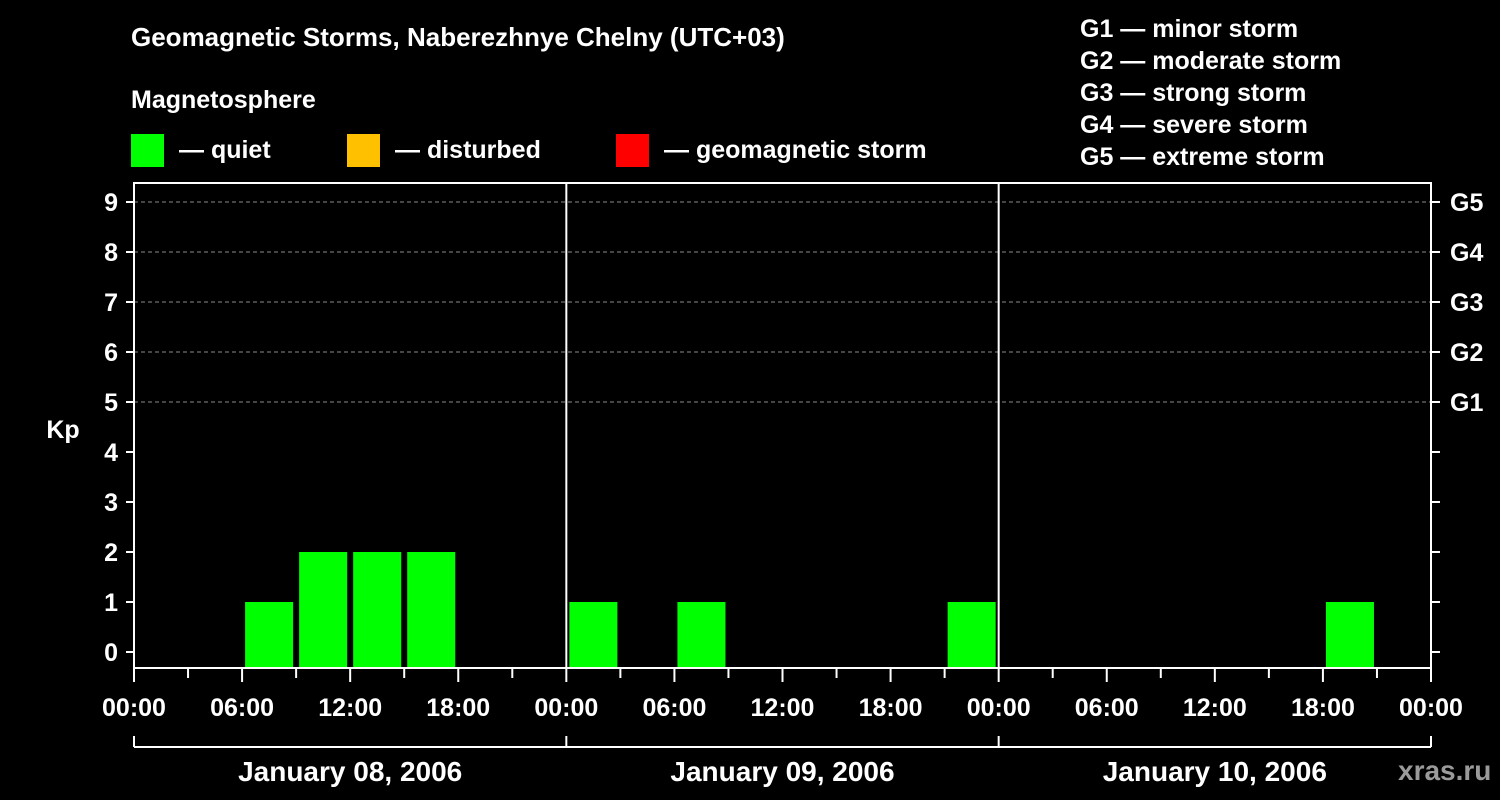 This screenshot has width=1500, height=800. Describe the element at coordinates (1445, 770) in the screenshot. I see `watermark: xras.ru` at that location.